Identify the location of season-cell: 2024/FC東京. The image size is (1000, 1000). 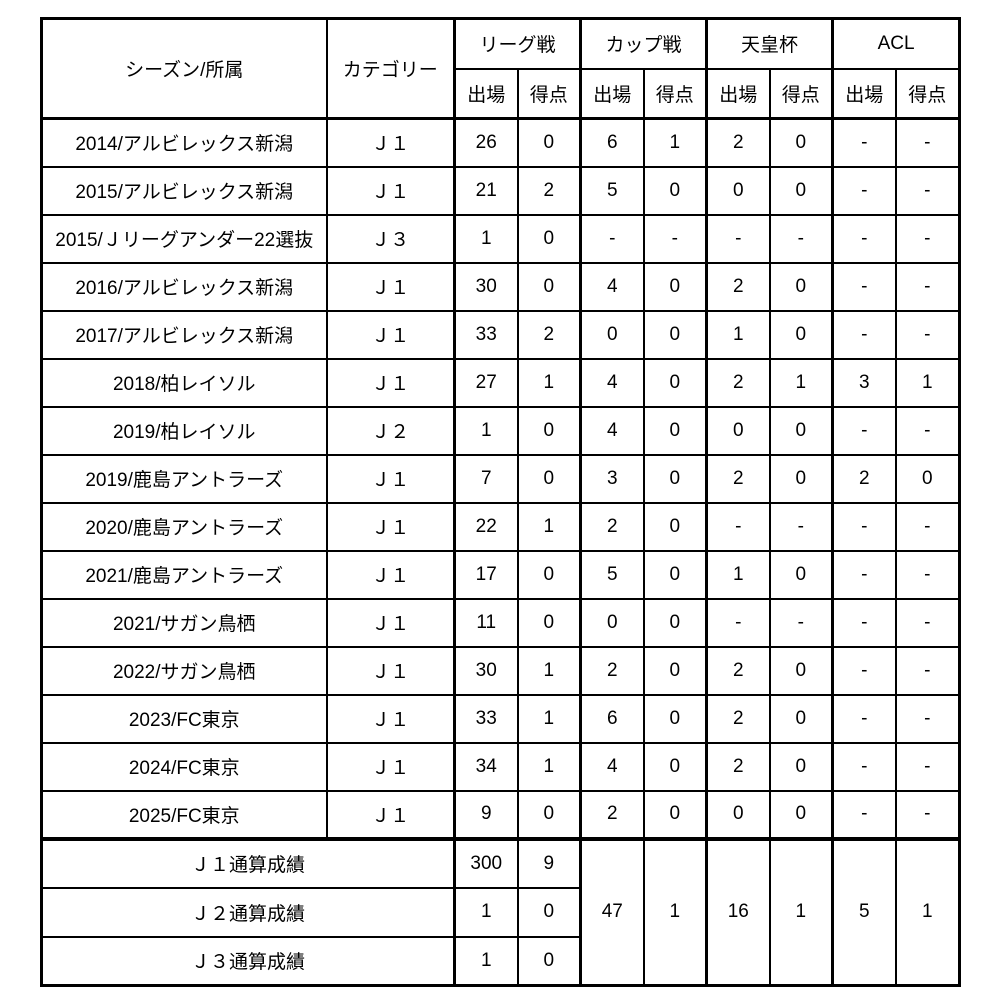
(184, 766).